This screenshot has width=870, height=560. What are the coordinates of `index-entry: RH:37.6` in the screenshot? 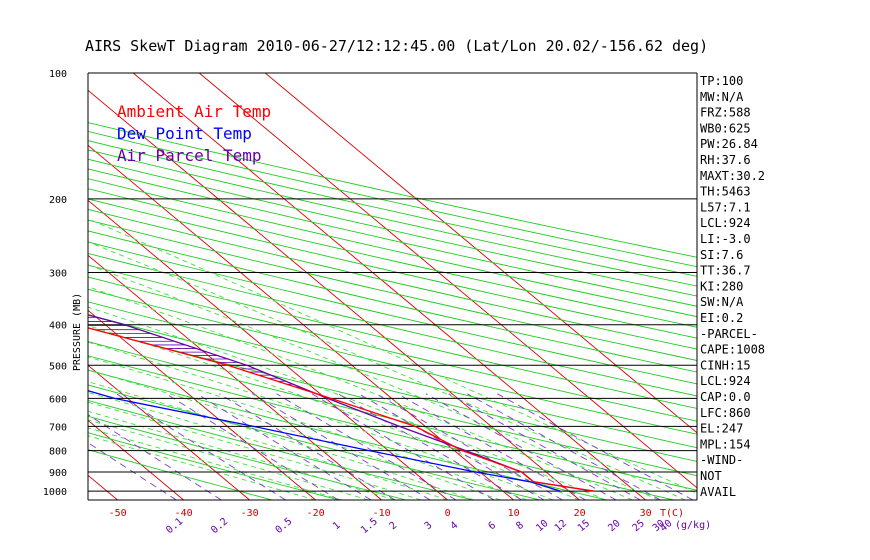 It's located at (725, 160).